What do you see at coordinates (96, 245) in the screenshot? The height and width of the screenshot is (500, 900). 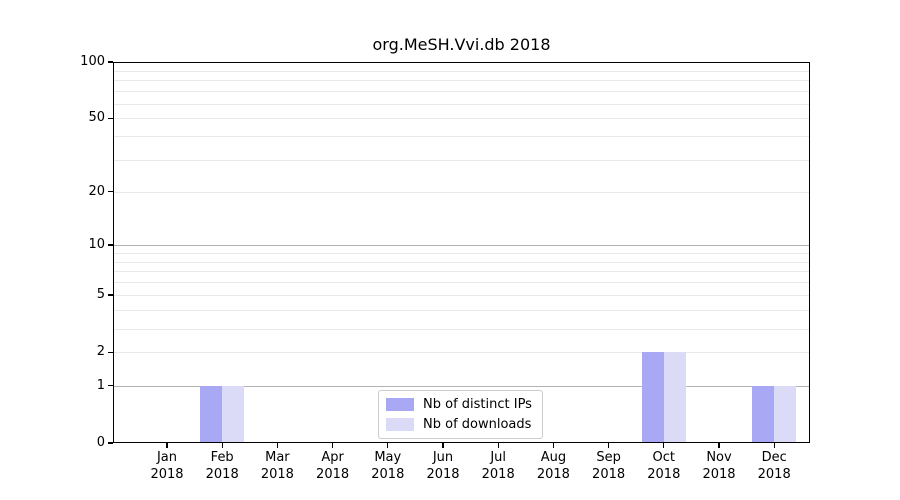 I see `y-tick-label: 10` at bounding box center [96, 245].